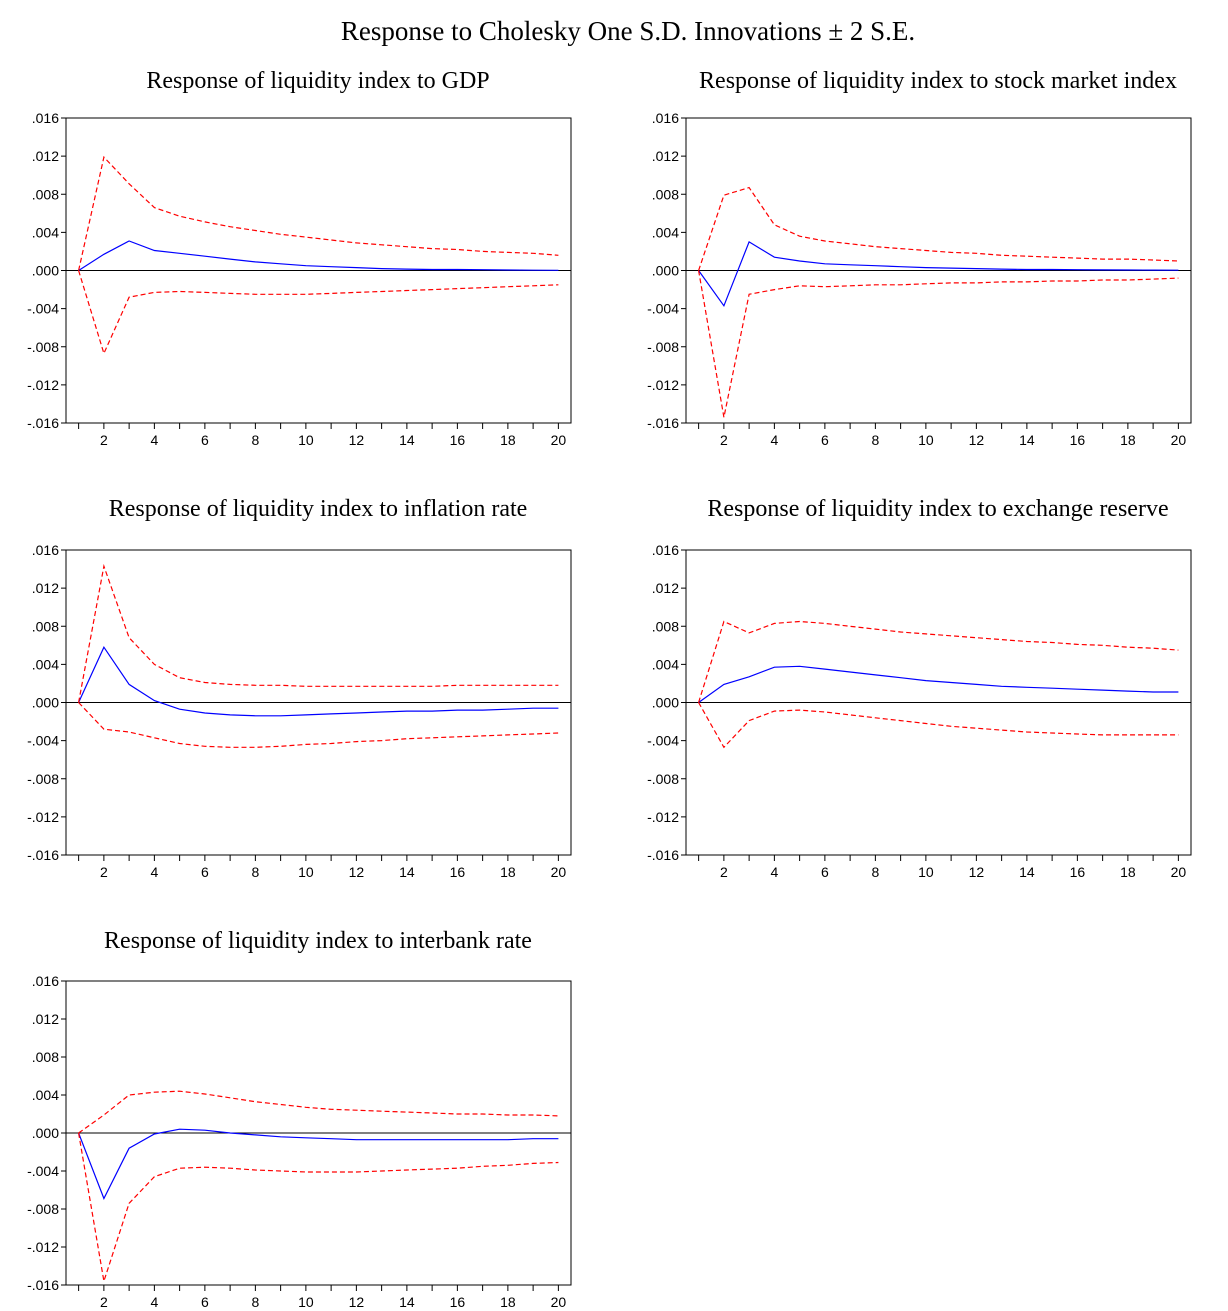 Image resolution: width=1228 pixels, height=1311 pixels. Describe the element at coordinates (317, 81) in the screenshot. I see `panel-title: Response of liquidity index to GDP` at that location.